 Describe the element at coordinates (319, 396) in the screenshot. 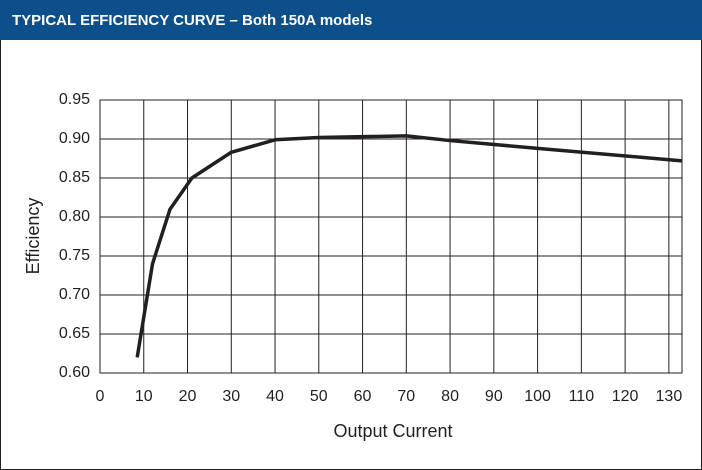

I see `x-tick-label: 50` at that location.